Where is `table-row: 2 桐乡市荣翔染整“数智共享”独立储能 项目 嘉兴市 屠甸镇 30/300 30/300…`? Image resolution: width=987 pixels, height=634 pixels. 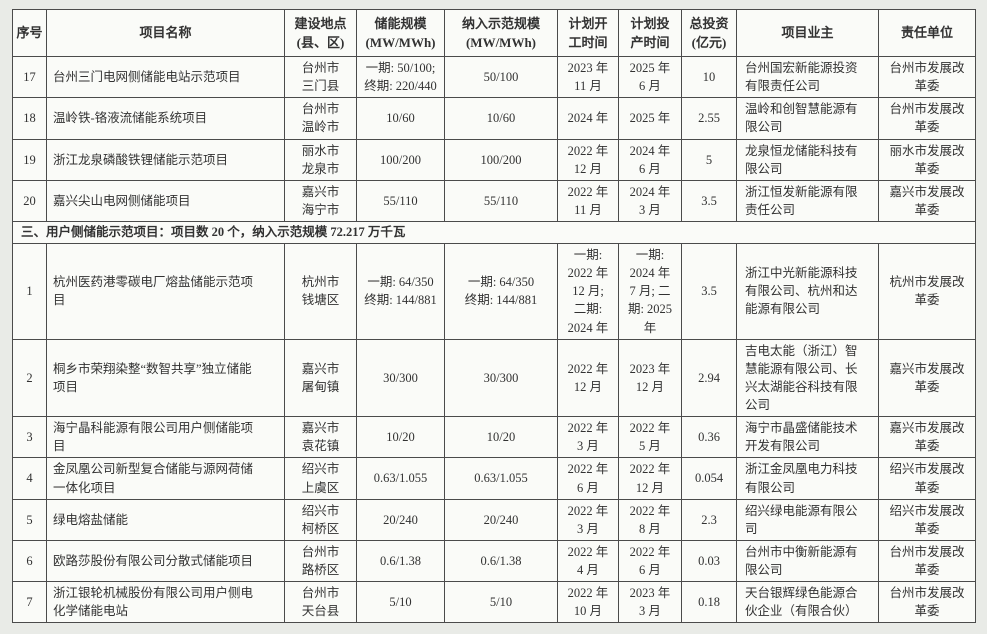
table-row: 2 桐乡市荣翔染整“数智共享”独立储能 项目 嘉兴市 屠甸镇 30/300 30/300… is located at coordinates (494, 378).